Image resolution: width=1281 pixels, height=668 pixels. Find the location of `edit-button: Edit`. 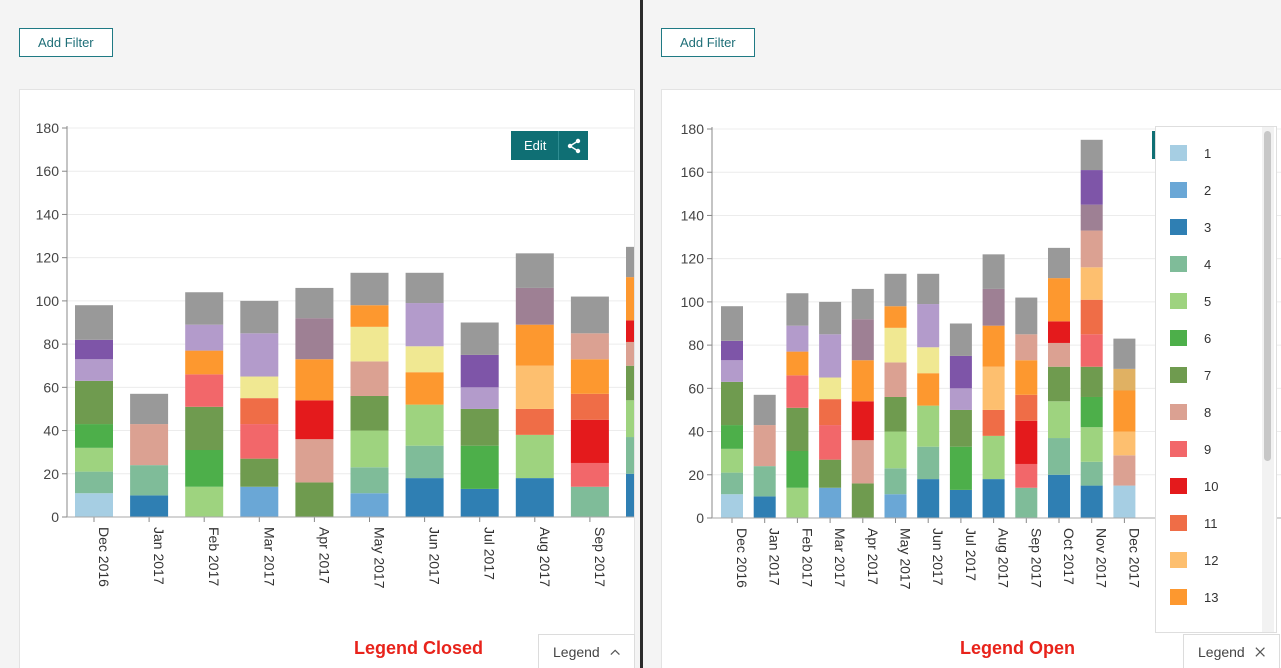

edit-button: Edit is located at coordinates (535, 145).